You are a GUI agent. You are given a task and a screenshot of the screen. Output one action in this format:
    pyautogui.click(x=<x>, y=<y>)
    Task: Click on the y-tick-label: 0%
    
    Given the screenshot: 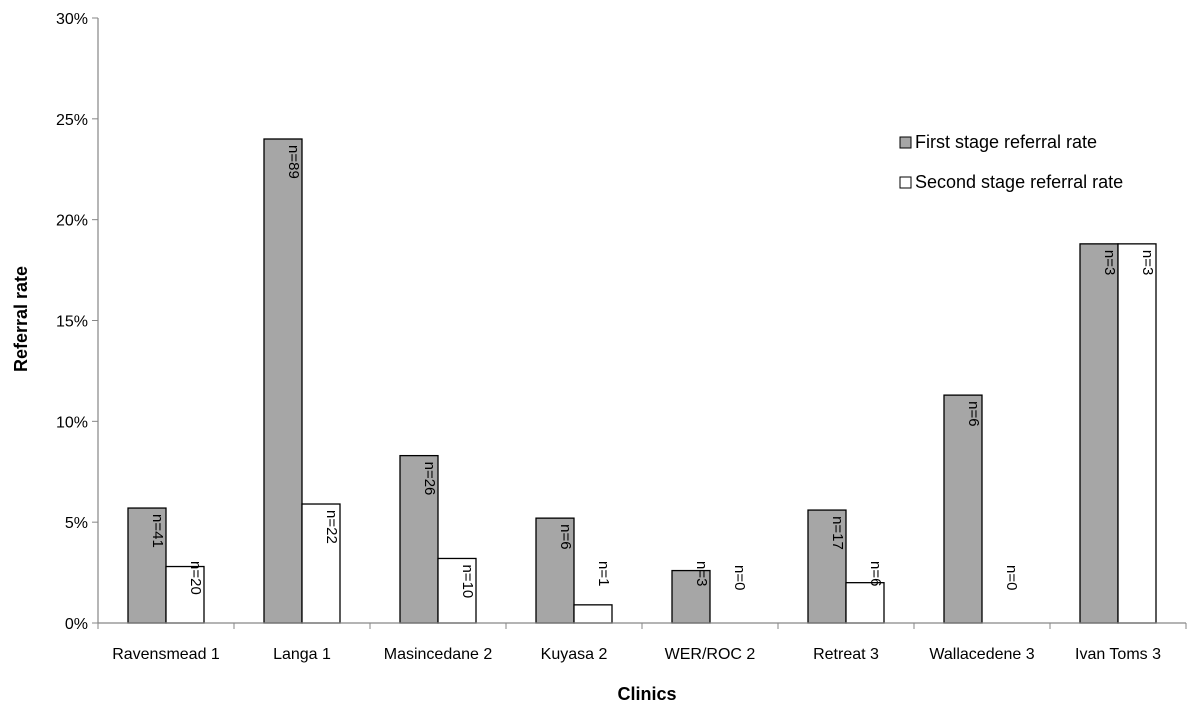 What is the action you would take?
    pyautogui.click(x=76, y=624)
    